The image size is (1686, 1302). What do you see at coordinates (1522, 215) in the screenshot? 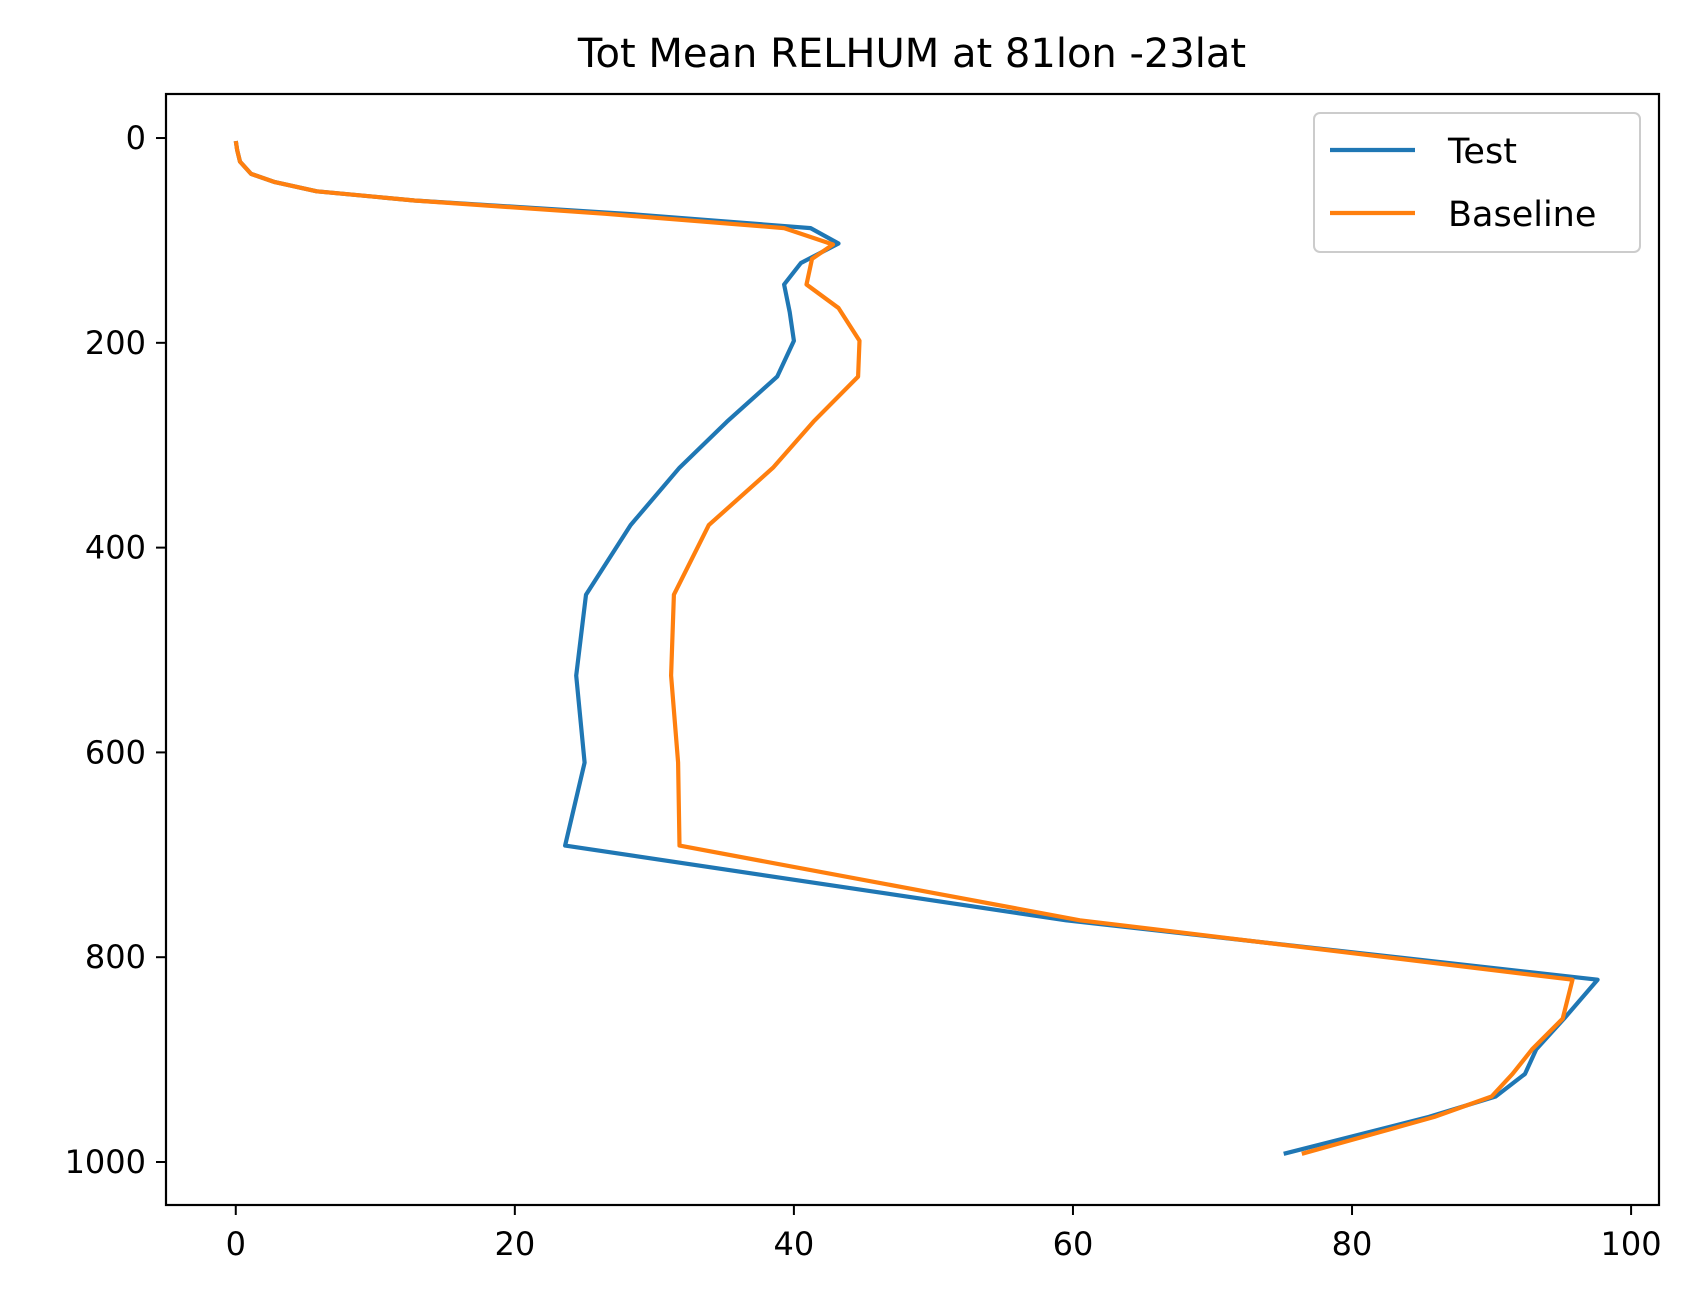
I see `legend-label-baseline: Baseline` at bounding box center [1522, 215].